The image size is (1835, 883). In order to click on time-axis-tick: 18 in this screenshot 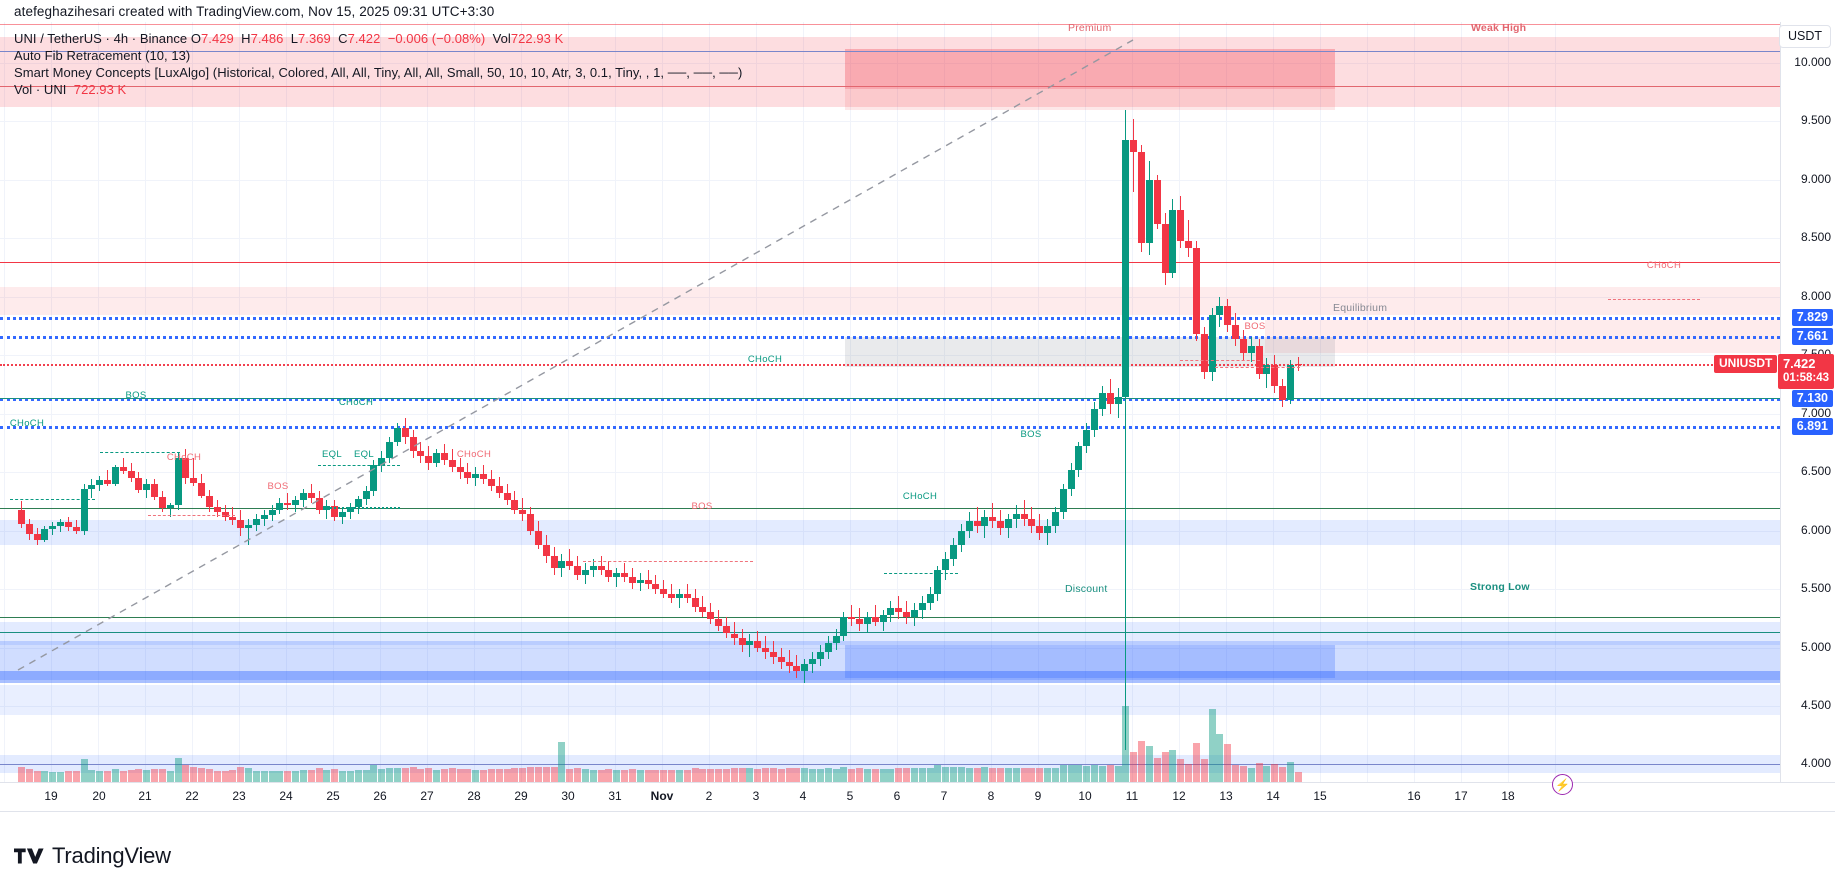, I will do `click(1508, 796)`.